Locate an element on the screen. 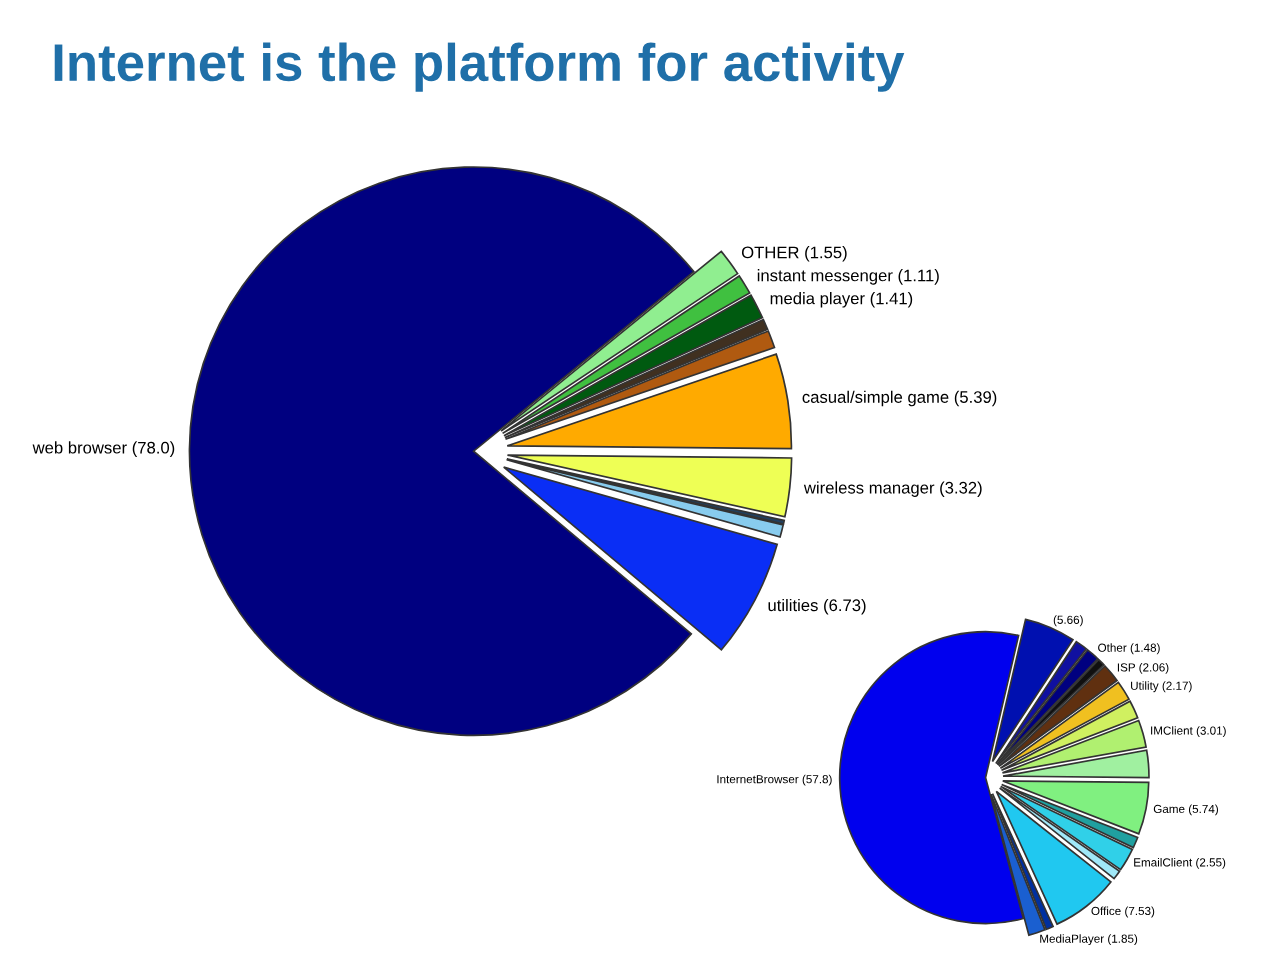 This screenshot has width=1280, height=960. slice-label: web browser (78.0) is located at coordinates (103, 449).